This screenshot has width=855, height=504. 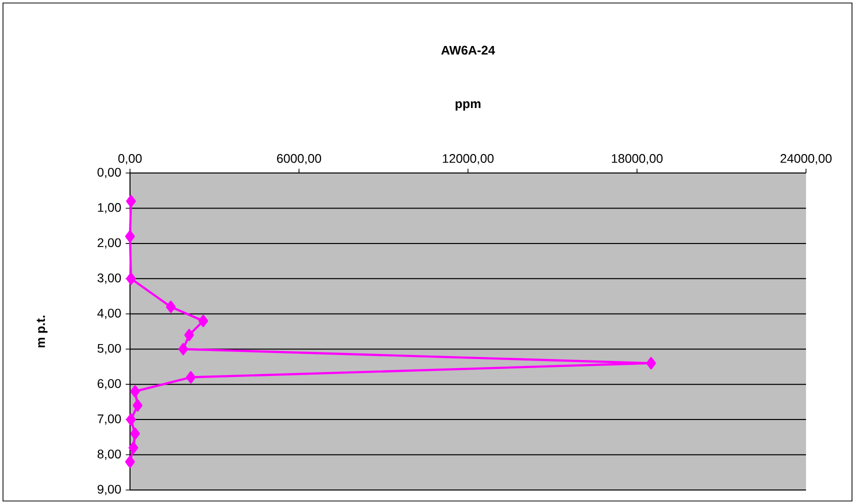 I want to click on x-tick-label: 18000,00, so click(x=637, y=159).